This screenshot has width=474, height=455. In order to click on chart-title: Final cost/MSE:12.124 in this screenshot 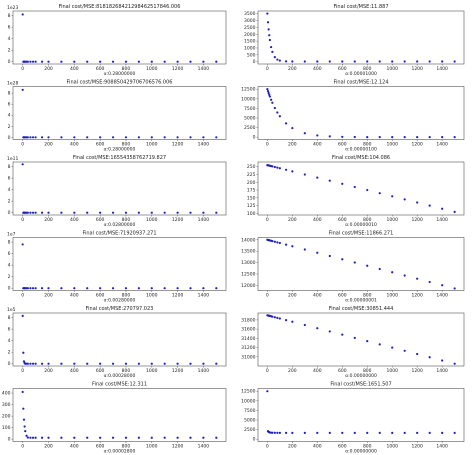, I will do `click(361, 83)`.